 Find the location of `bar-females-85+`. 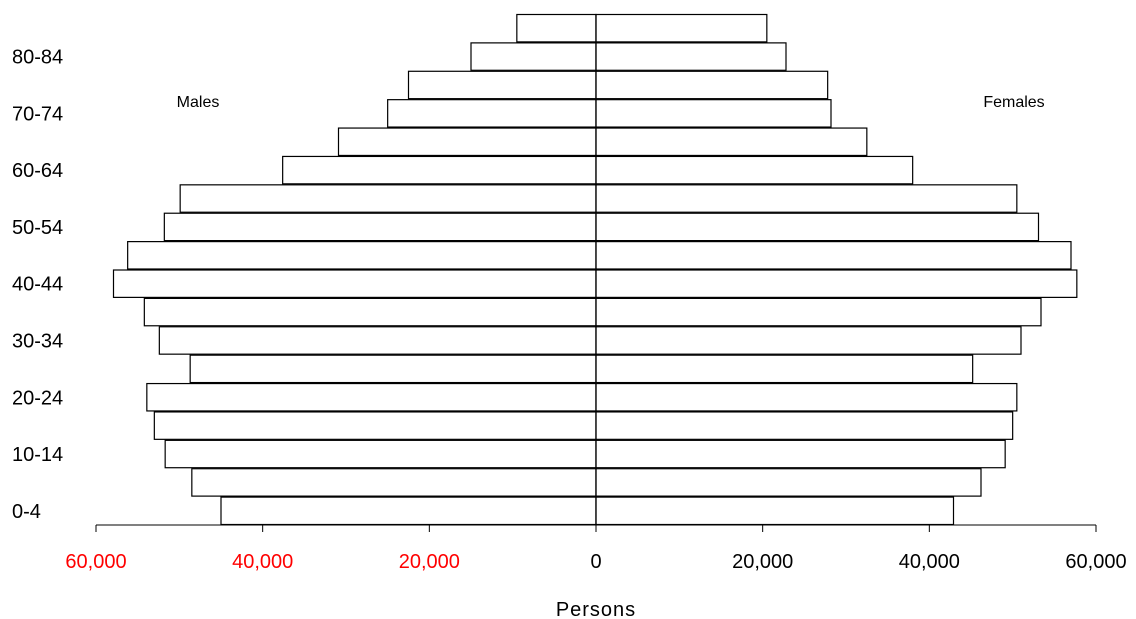

bar-females-85+ is located at coordinates (681, 28).